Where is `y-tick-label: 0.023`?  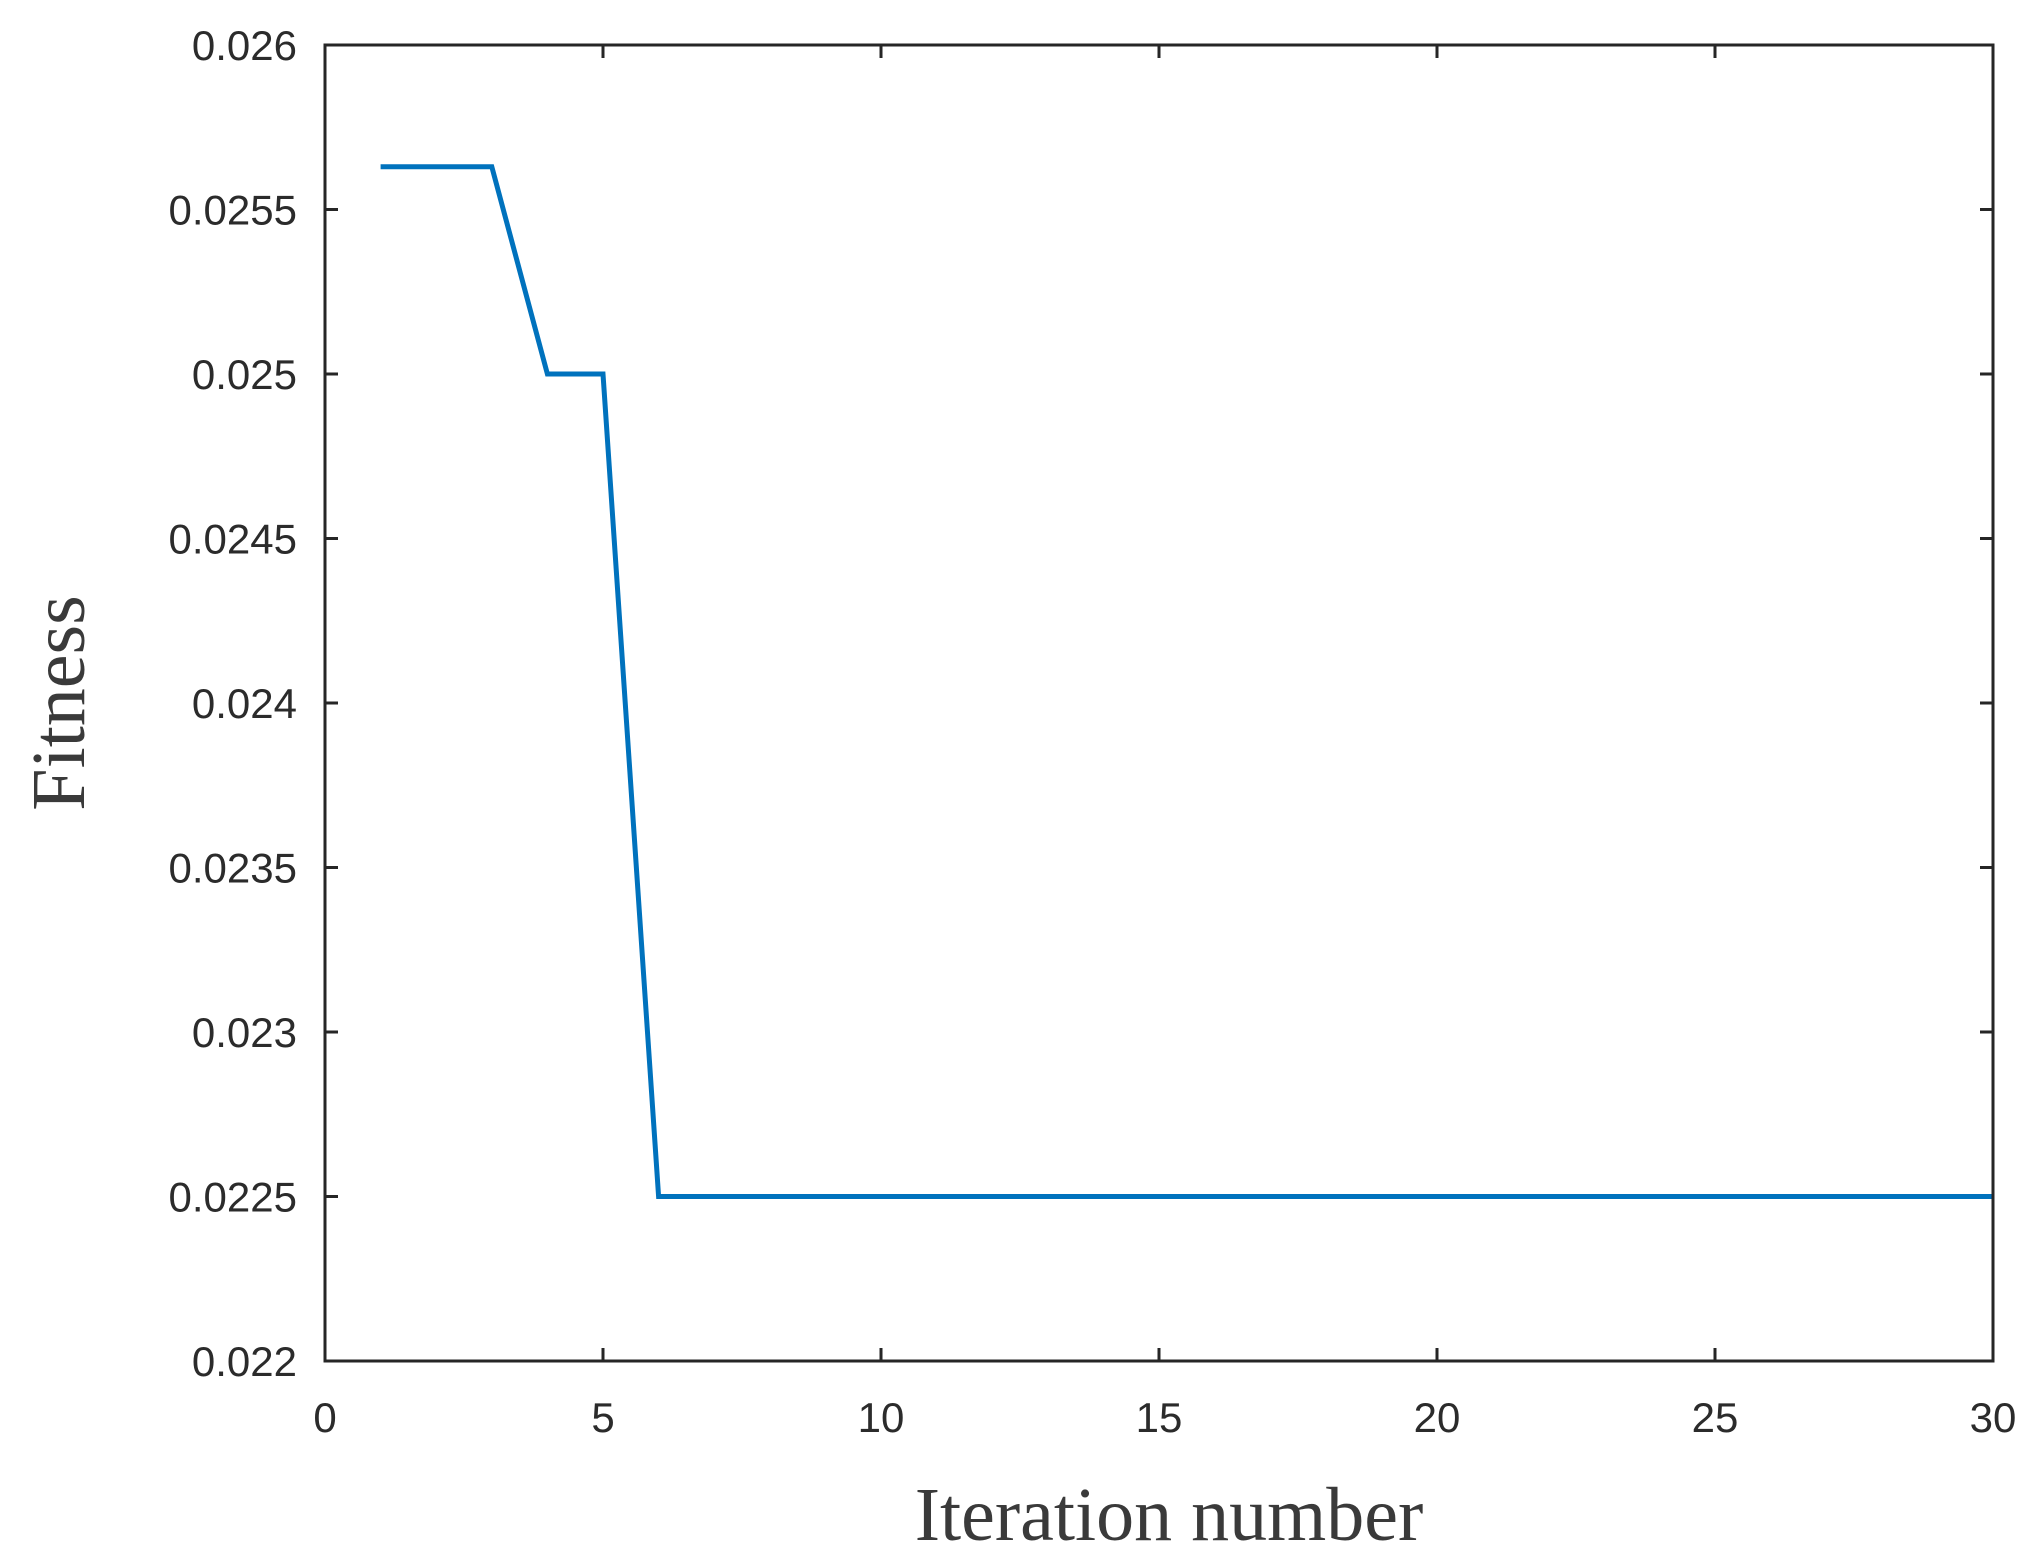 y-tick-label: 0.023 is located at coordinates (244, 1032).